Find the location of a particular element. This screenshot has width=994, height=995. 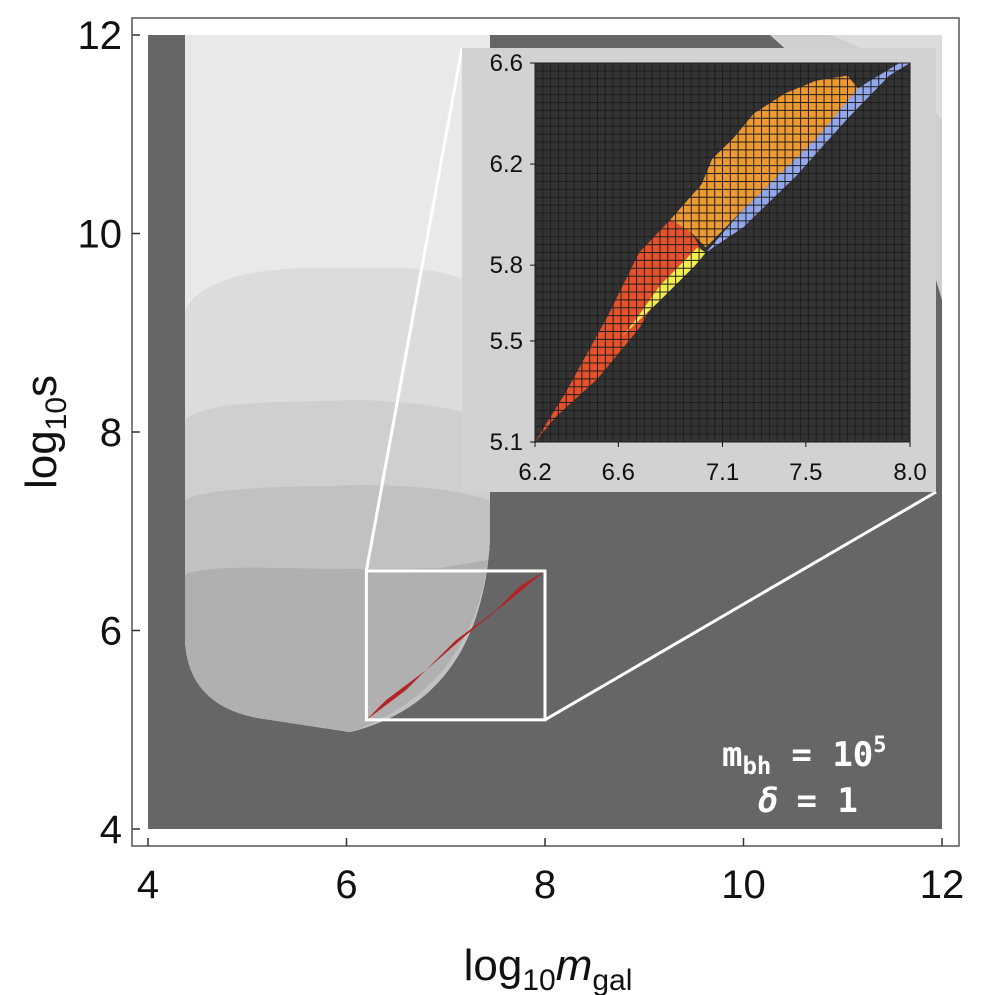

y-axis-label: log10s is located at coordinates (45, 432).